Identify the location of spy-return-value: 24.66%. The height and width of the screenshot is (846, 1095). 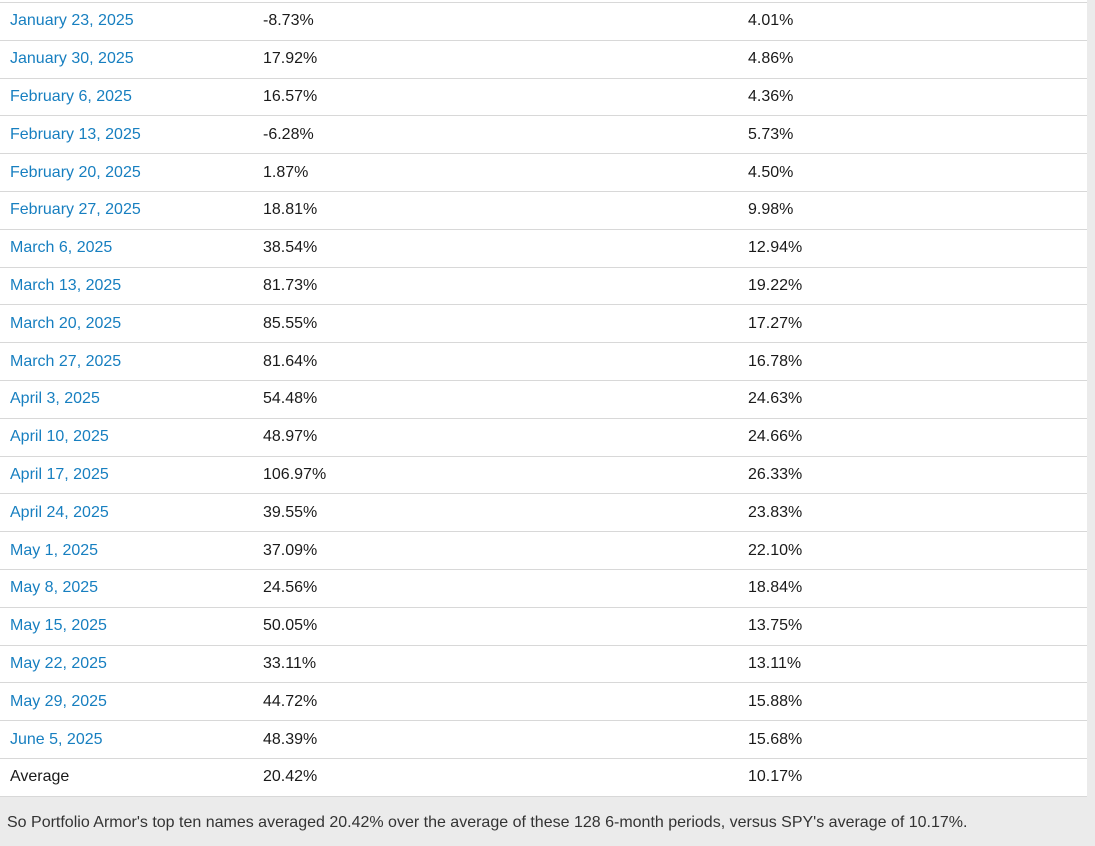
(775, 437).